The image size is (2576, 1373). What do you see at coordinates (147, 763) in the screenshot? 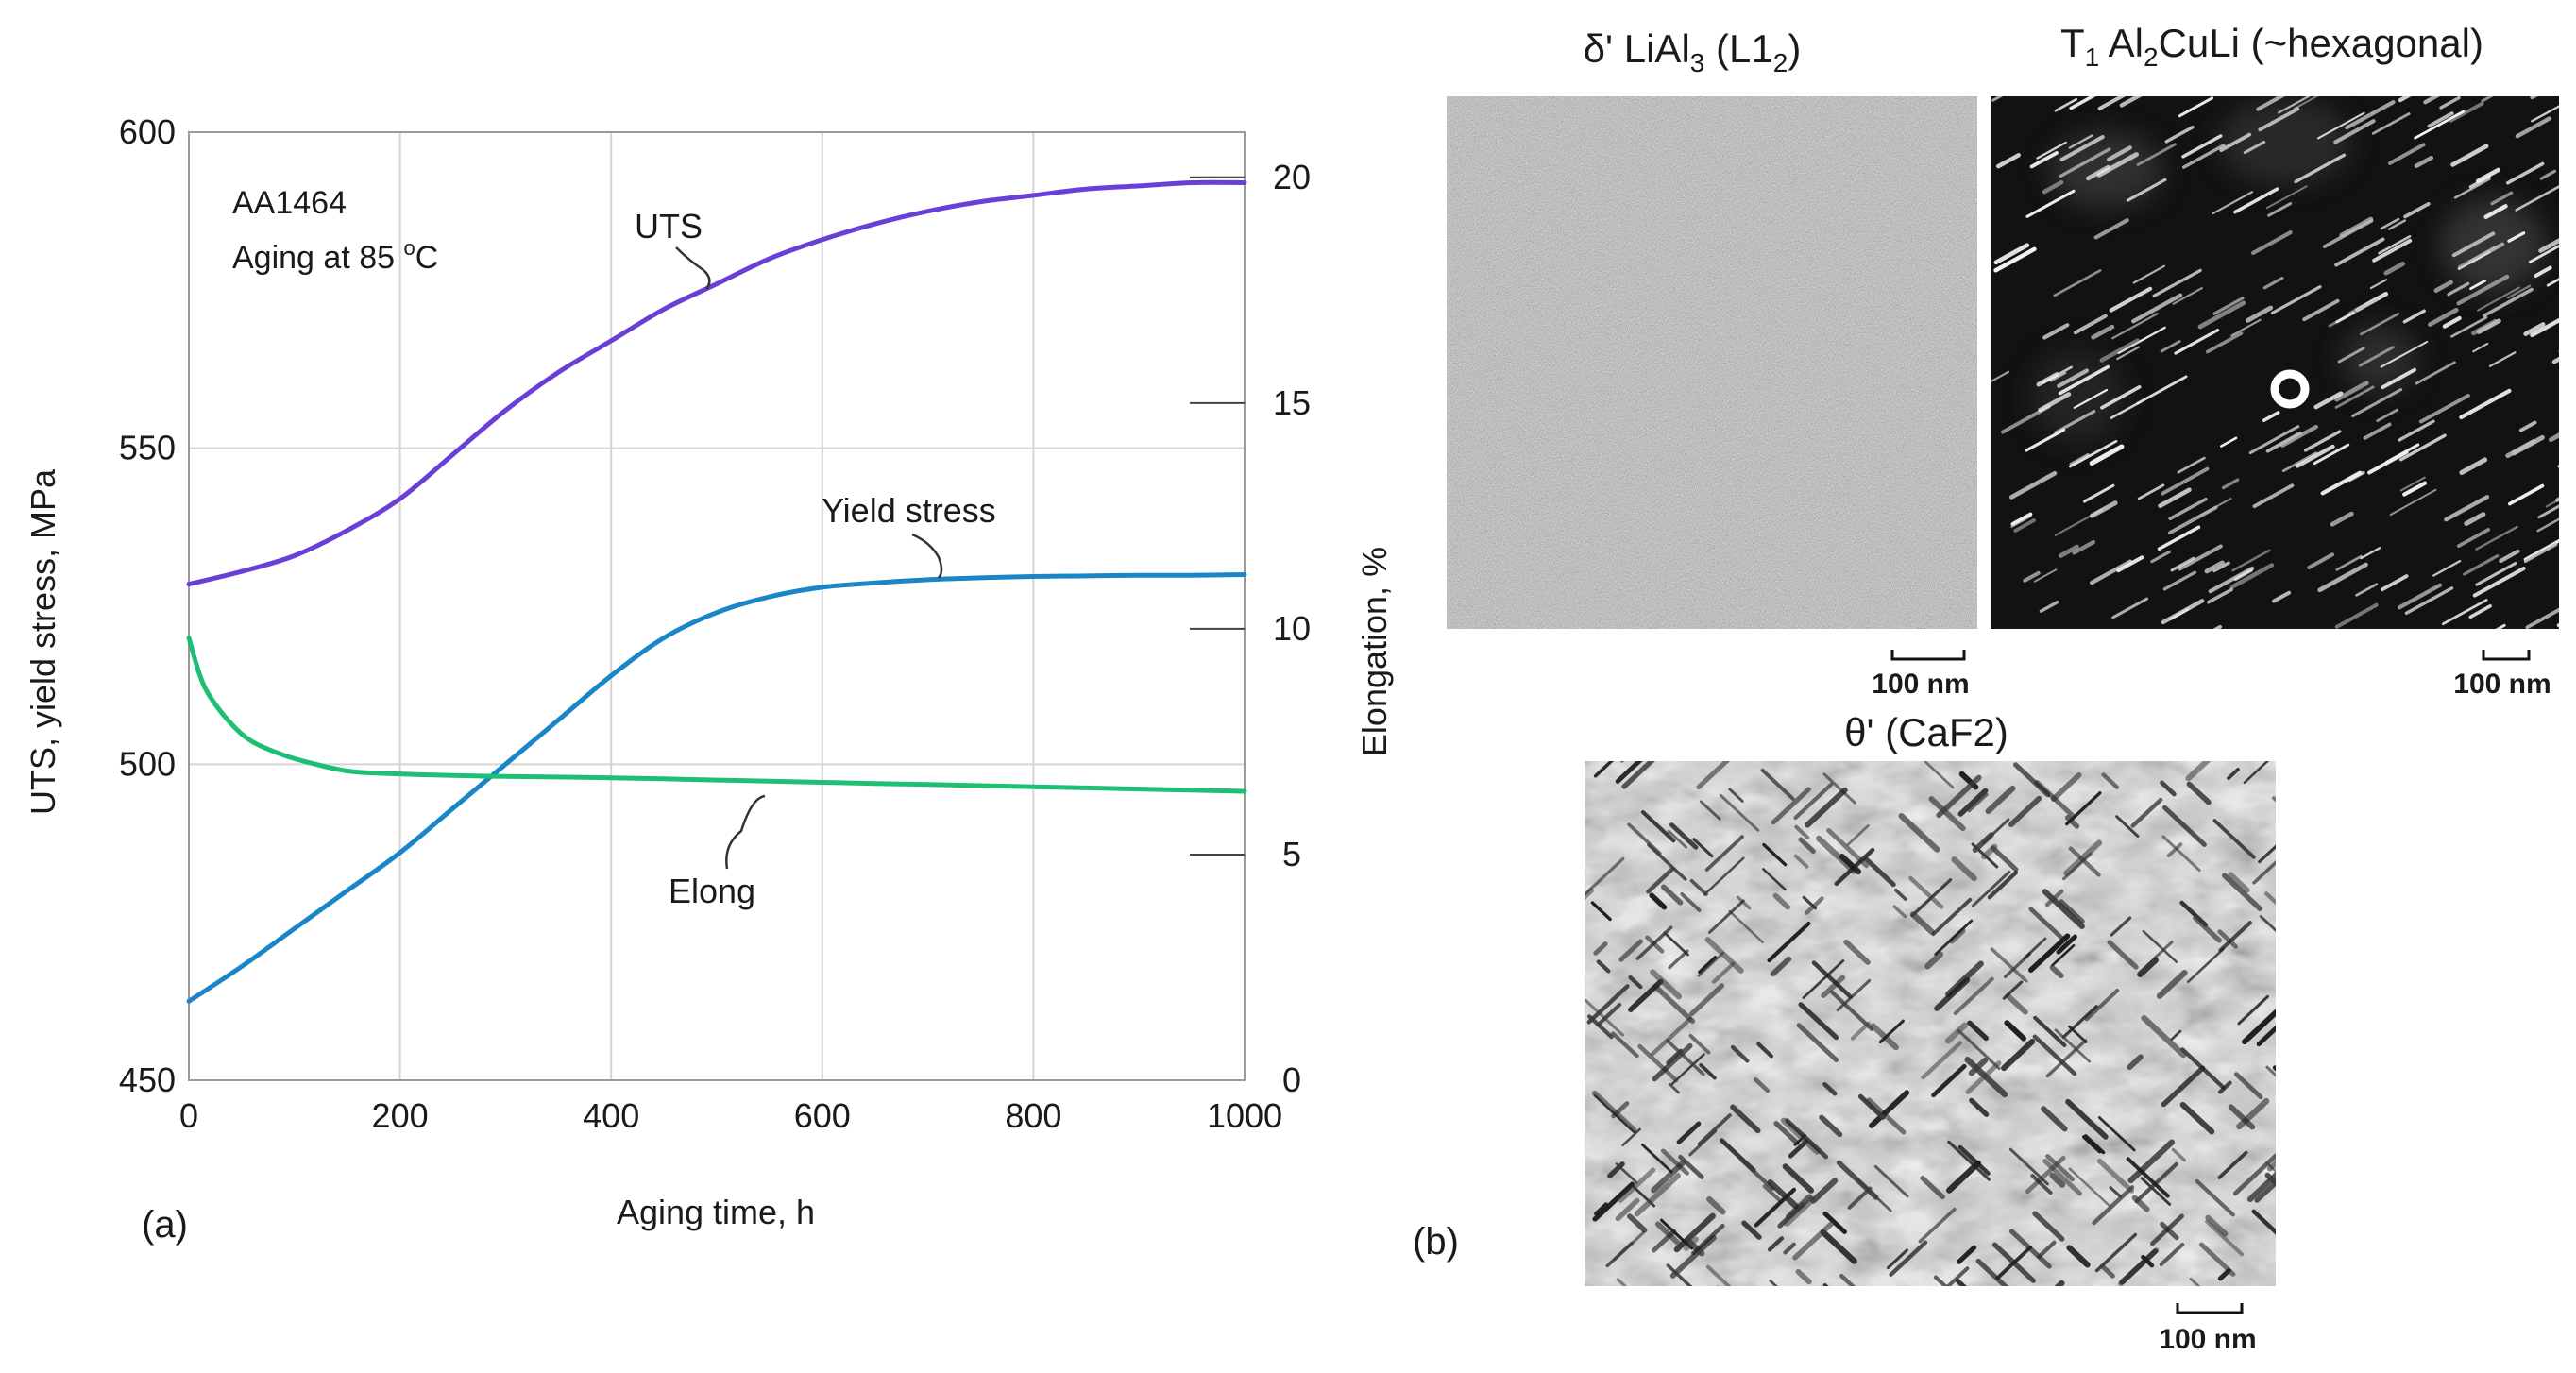
I see `y-tick-label: 500` at bounding box center [147, 763].